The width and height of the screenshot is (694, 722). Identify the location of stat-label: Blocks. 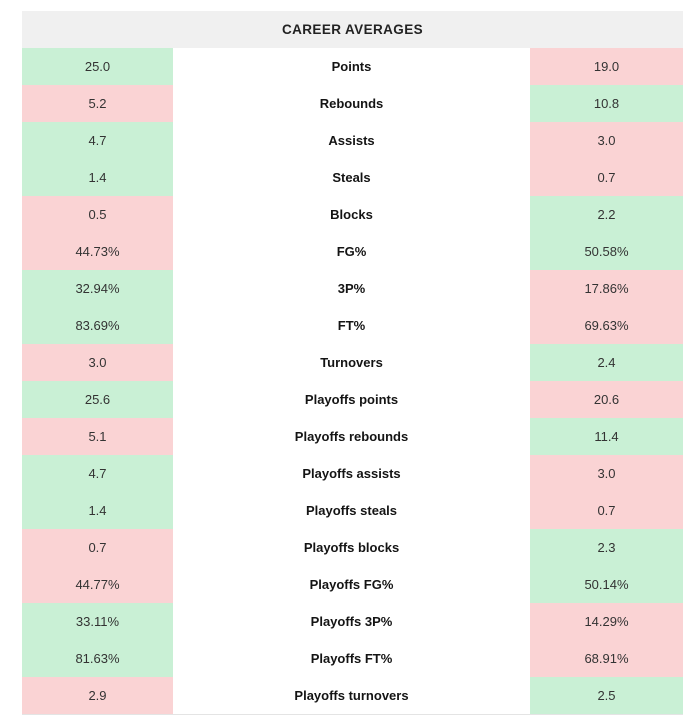
(351, 214).